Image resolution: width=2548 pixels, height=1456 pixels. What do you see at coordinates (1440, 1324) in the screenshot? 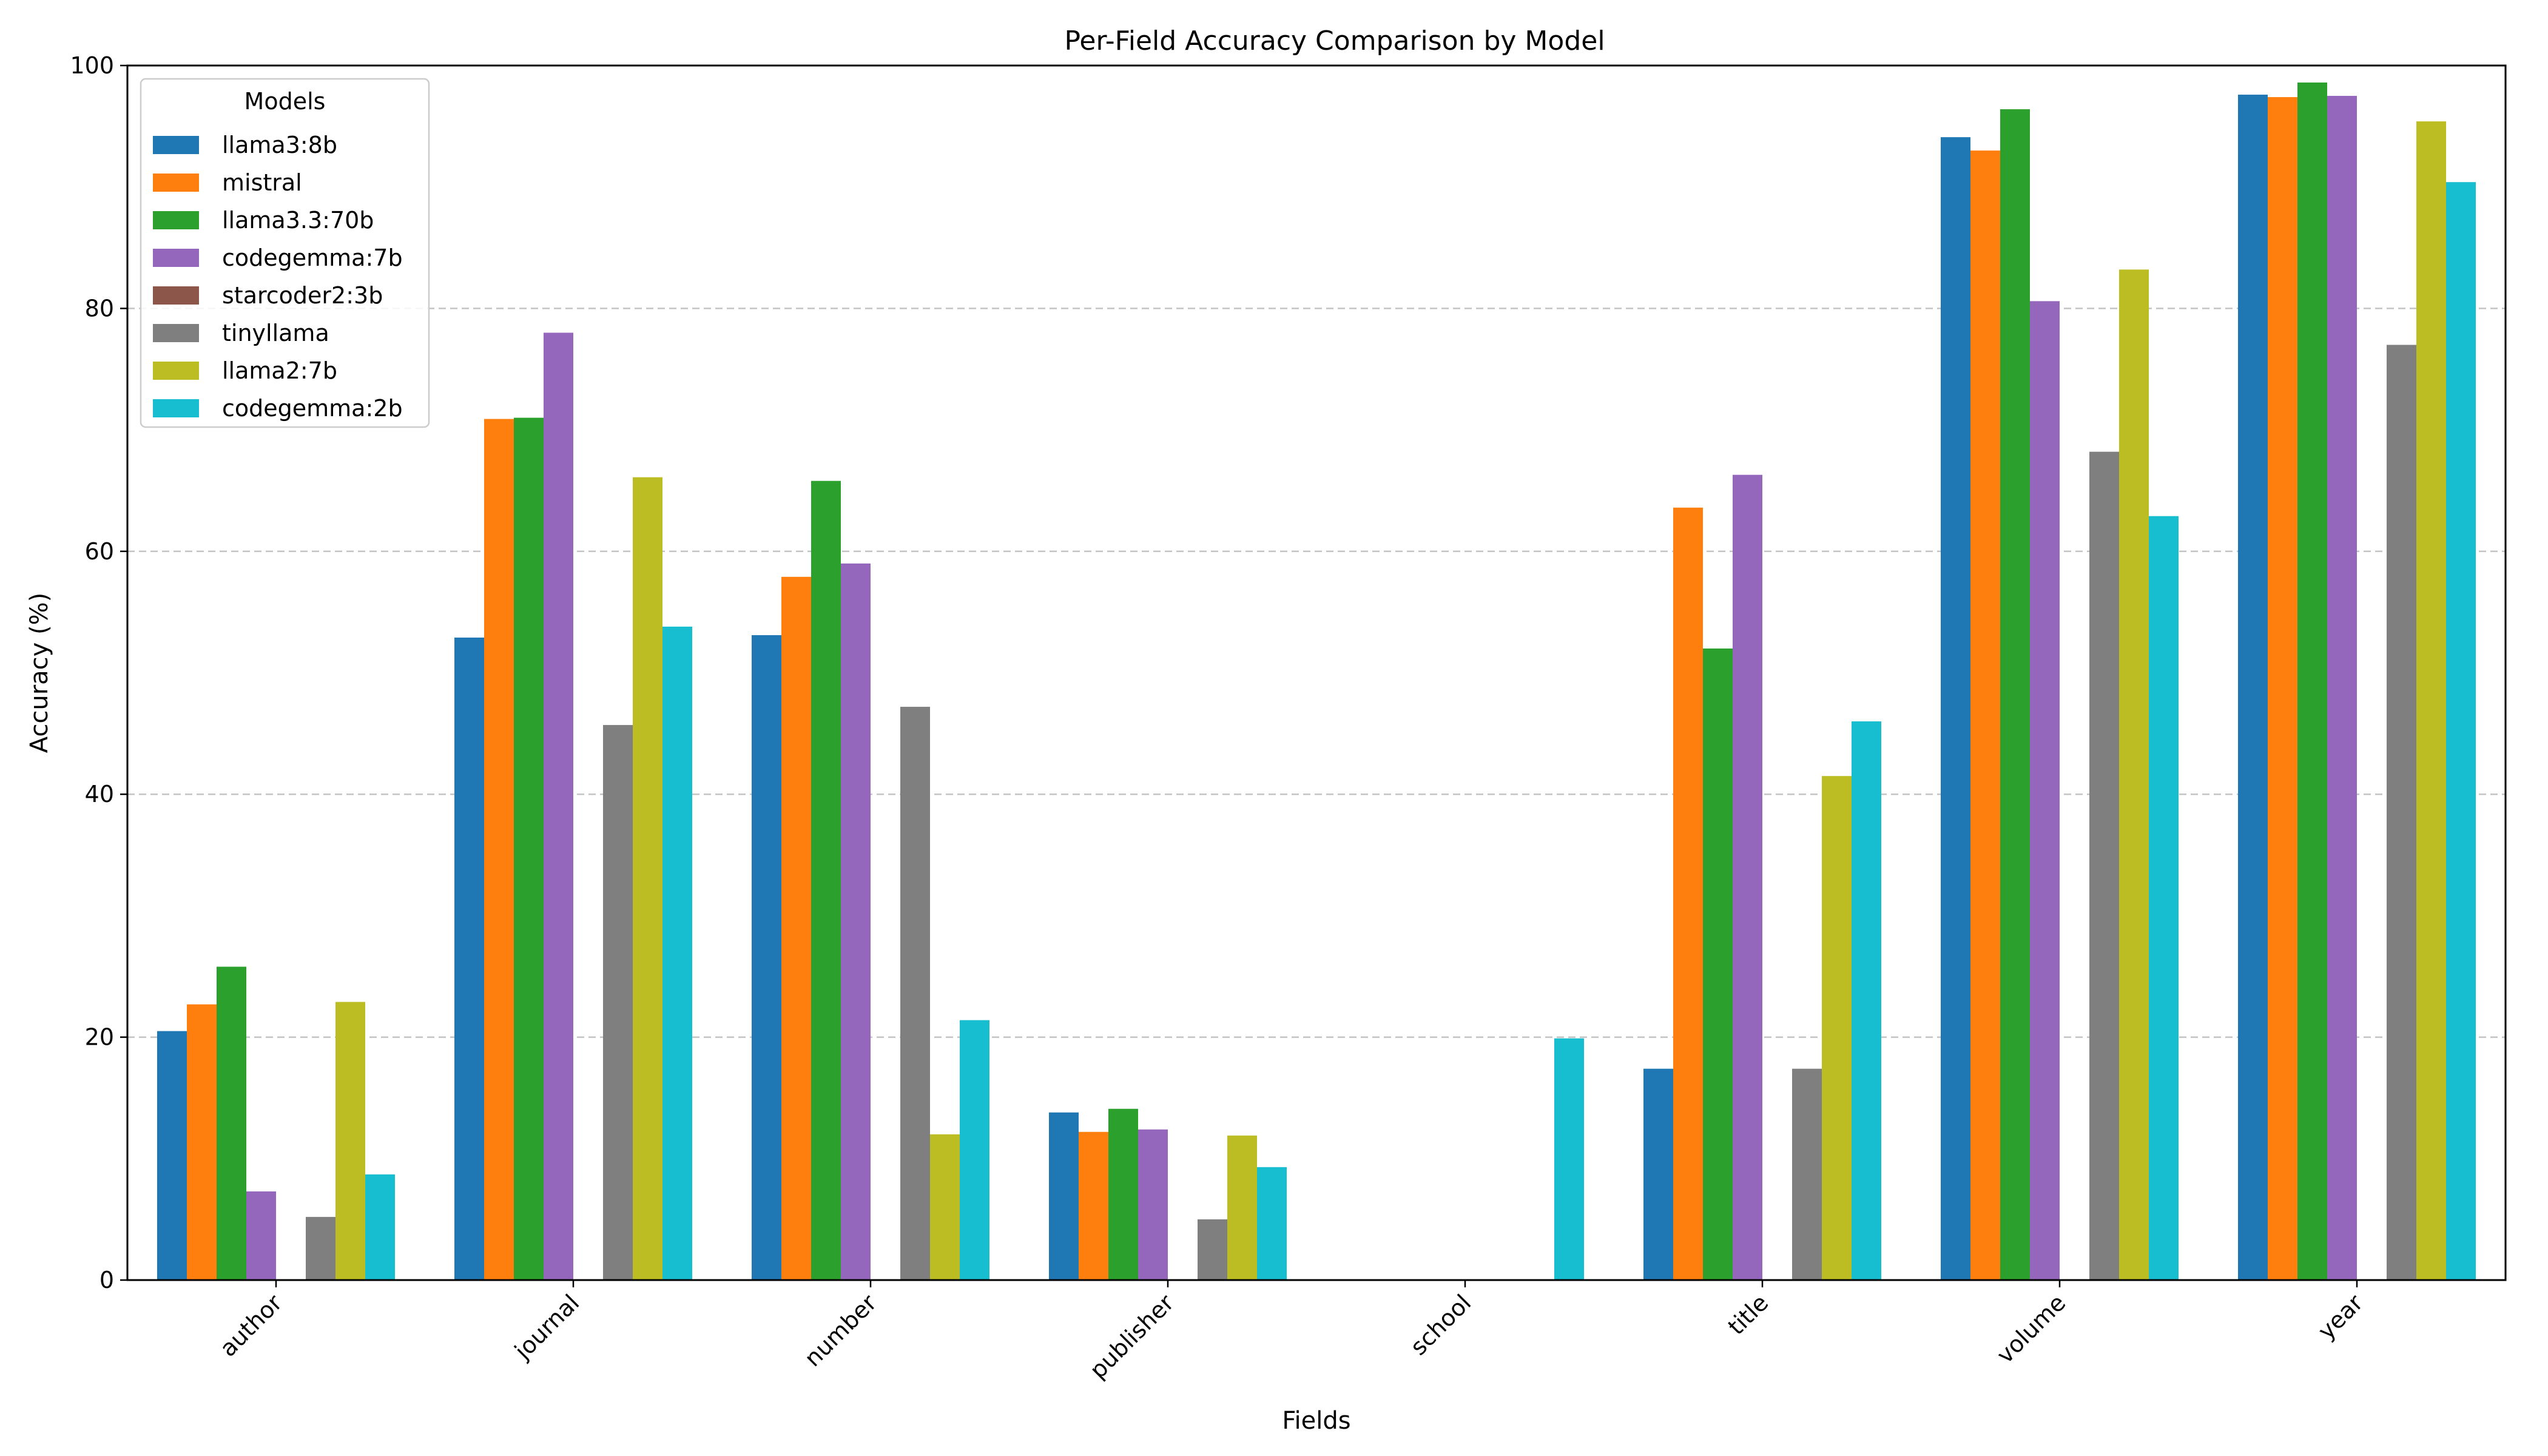
I see `x-tick-label: school` at bounding box center [1440, 1324].